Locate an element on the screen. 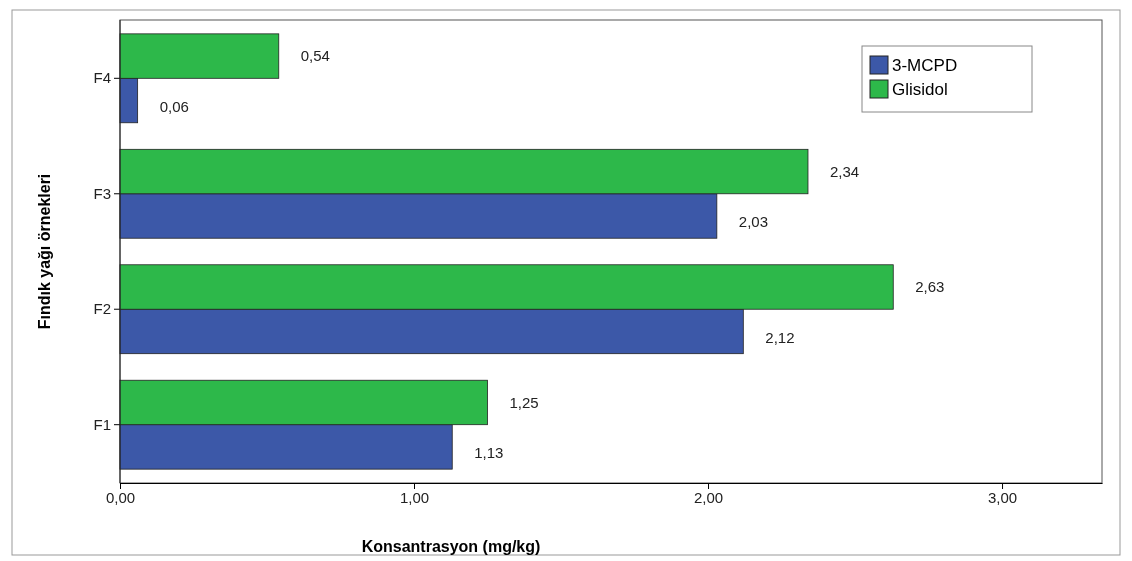  legend-label: 3-MCPD is located at coordinates (925, 65).